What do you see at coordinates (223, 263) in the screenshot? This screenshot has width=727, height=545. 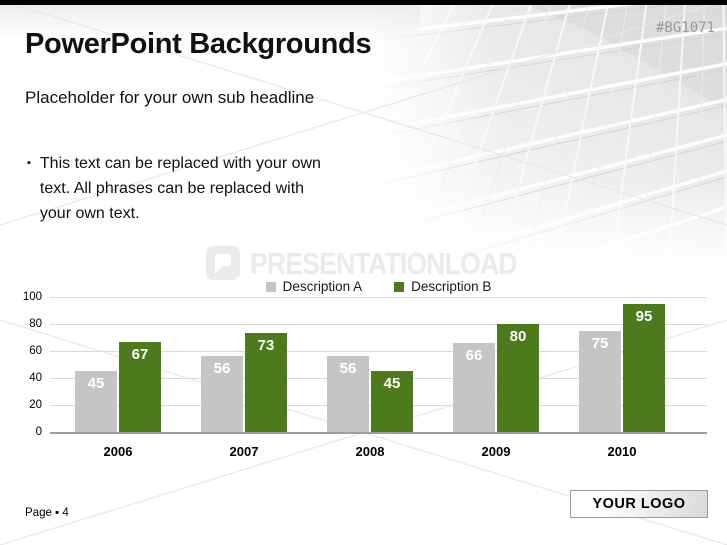 I see `watermark-logo-icon` at bounding box center [223, 263].